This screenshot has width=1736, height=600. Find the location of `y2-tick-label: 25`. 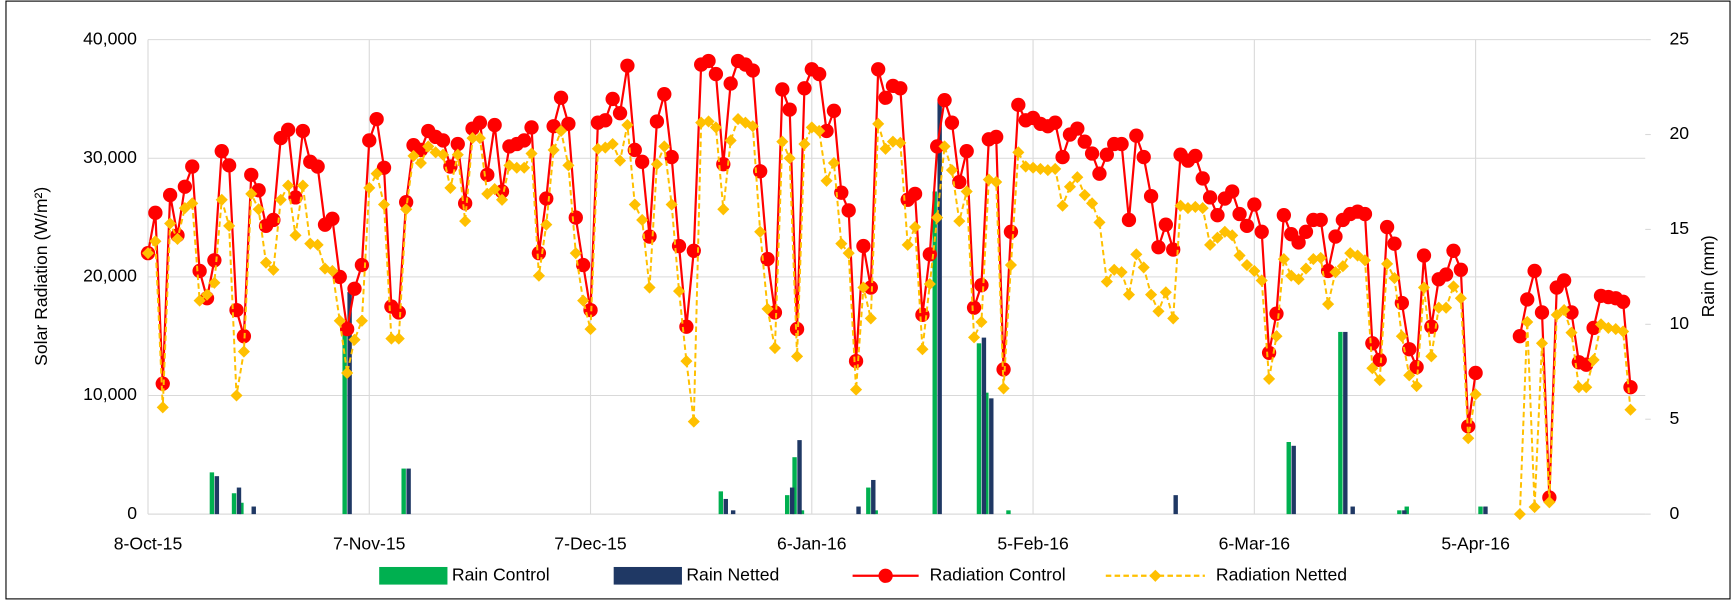

y2-tick-label: 25 is located at coordinates (1679, 38).